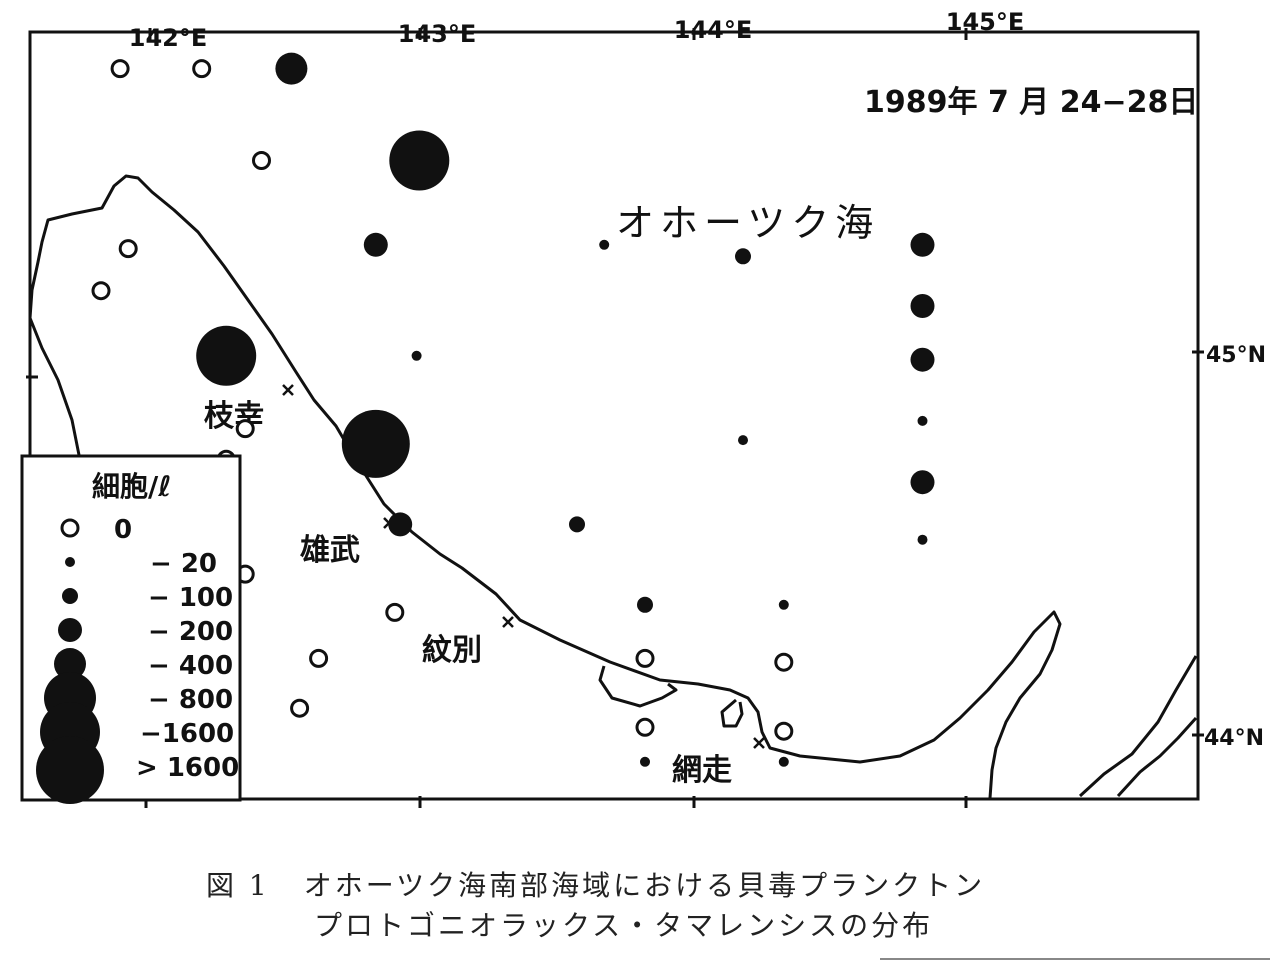  I want to click on lon-label-142: 142°E, so click(168, 38).